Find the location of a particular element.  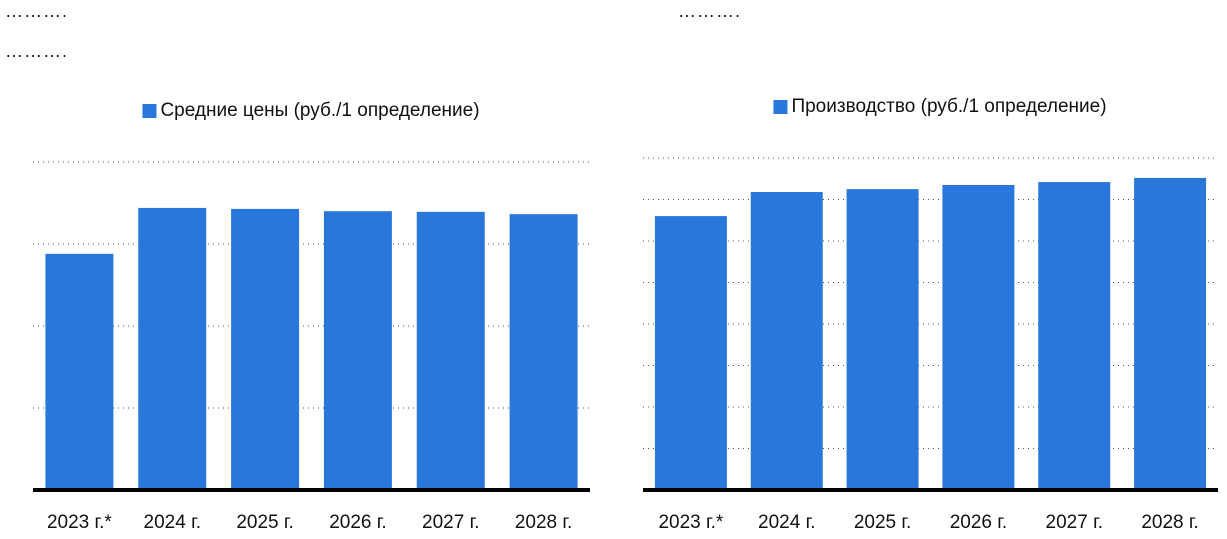

legend-label: Производство (руб./1 определение) is located at coordinates (948, 106).